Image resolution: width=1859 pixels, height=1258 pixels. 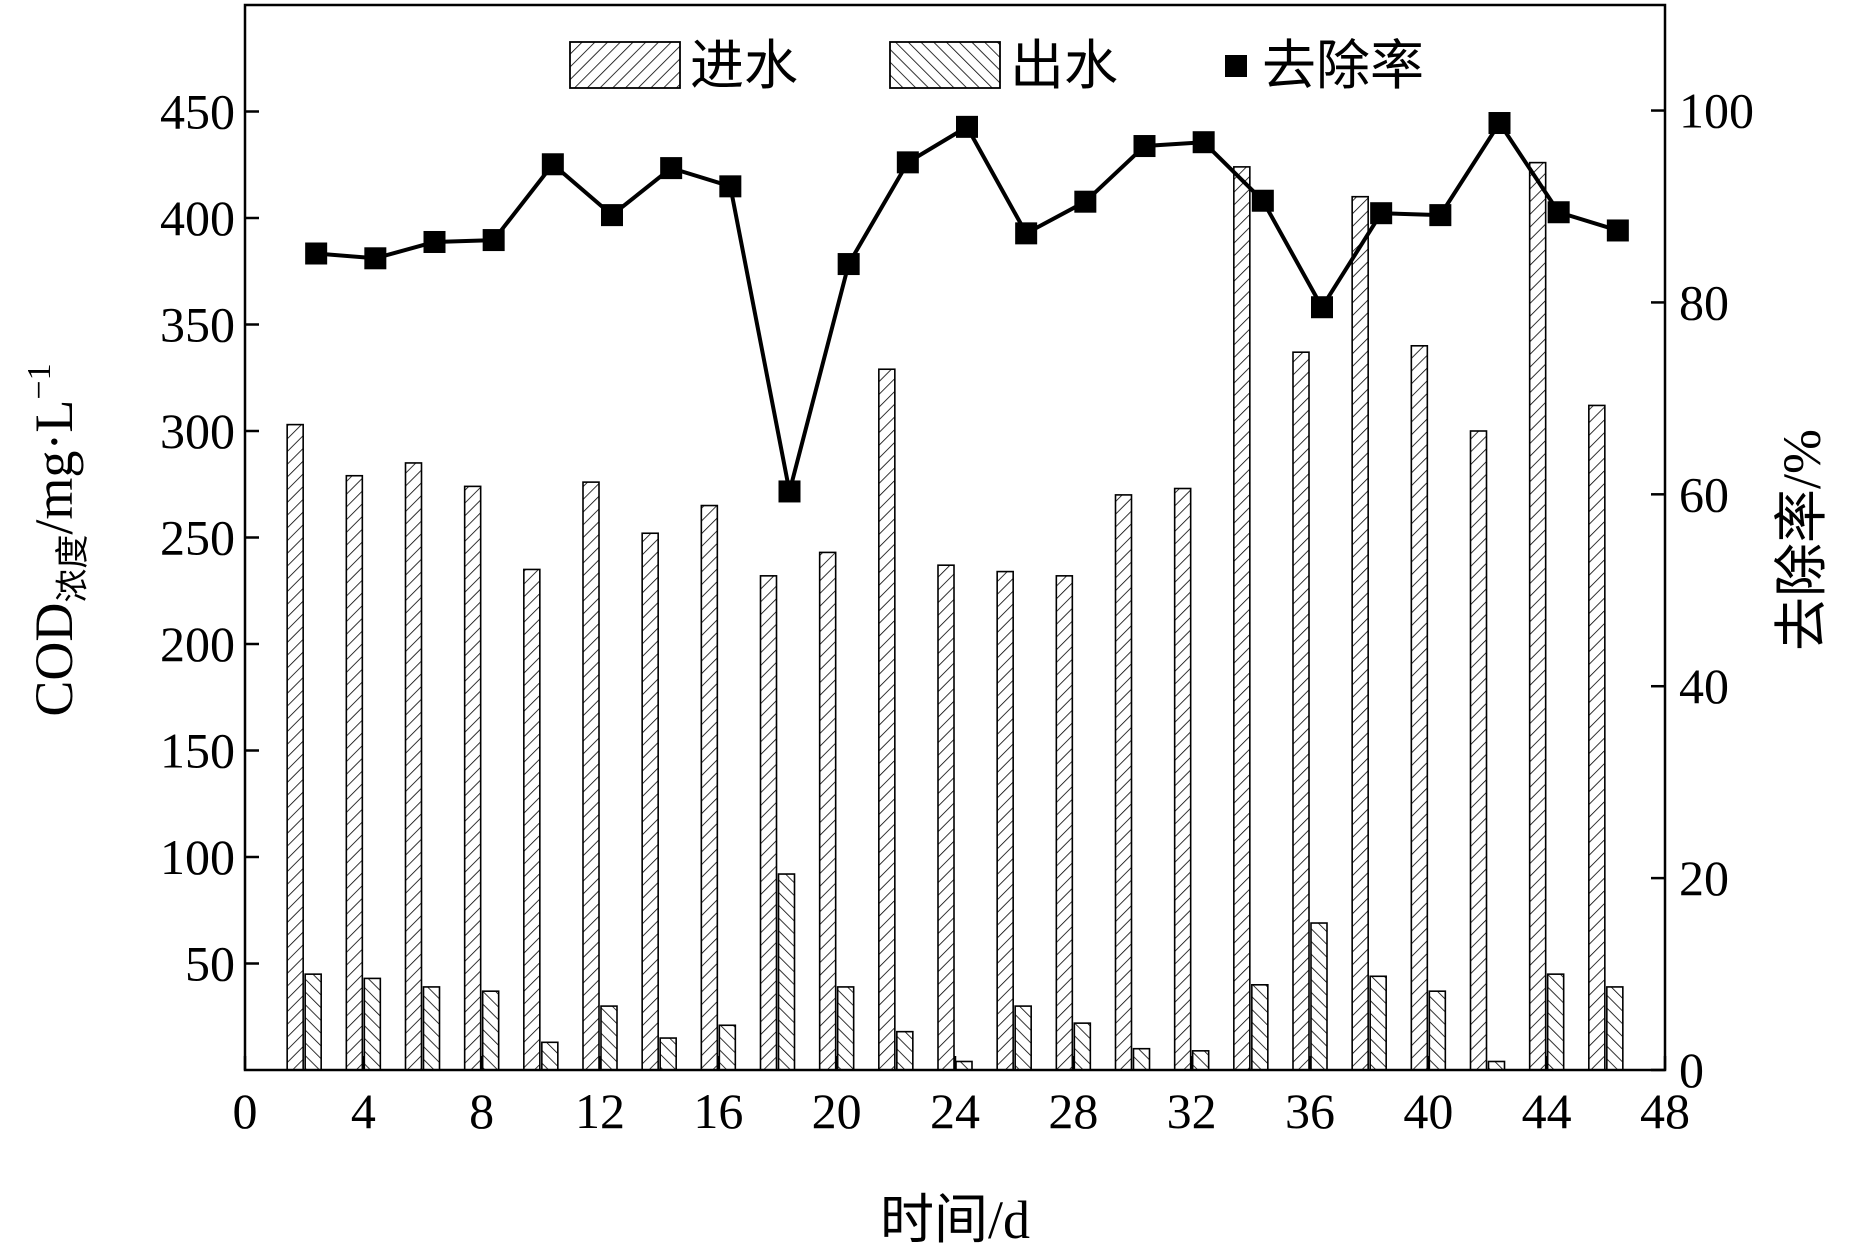 I want to click on y2-axis-label: 去除率/%, so click(x=1802, y=540).